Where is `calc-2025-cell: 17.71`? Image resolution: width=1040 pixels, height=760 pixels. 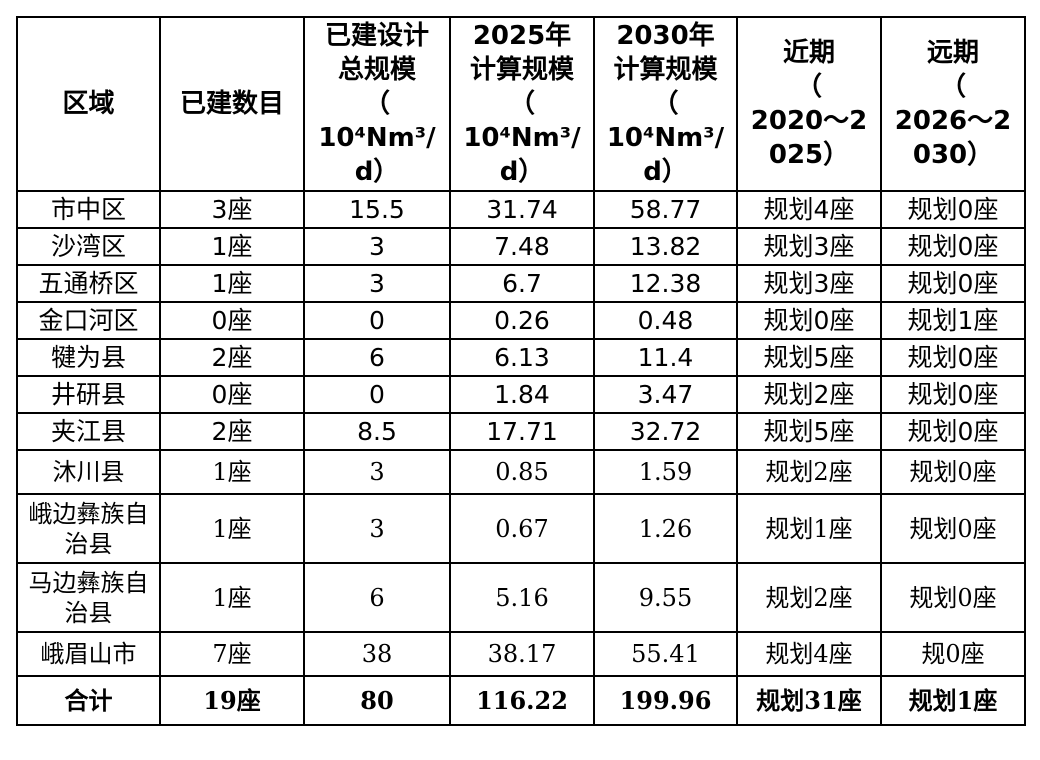 calc-2025-cell: 17.71 is located at coordinates (522, 431).